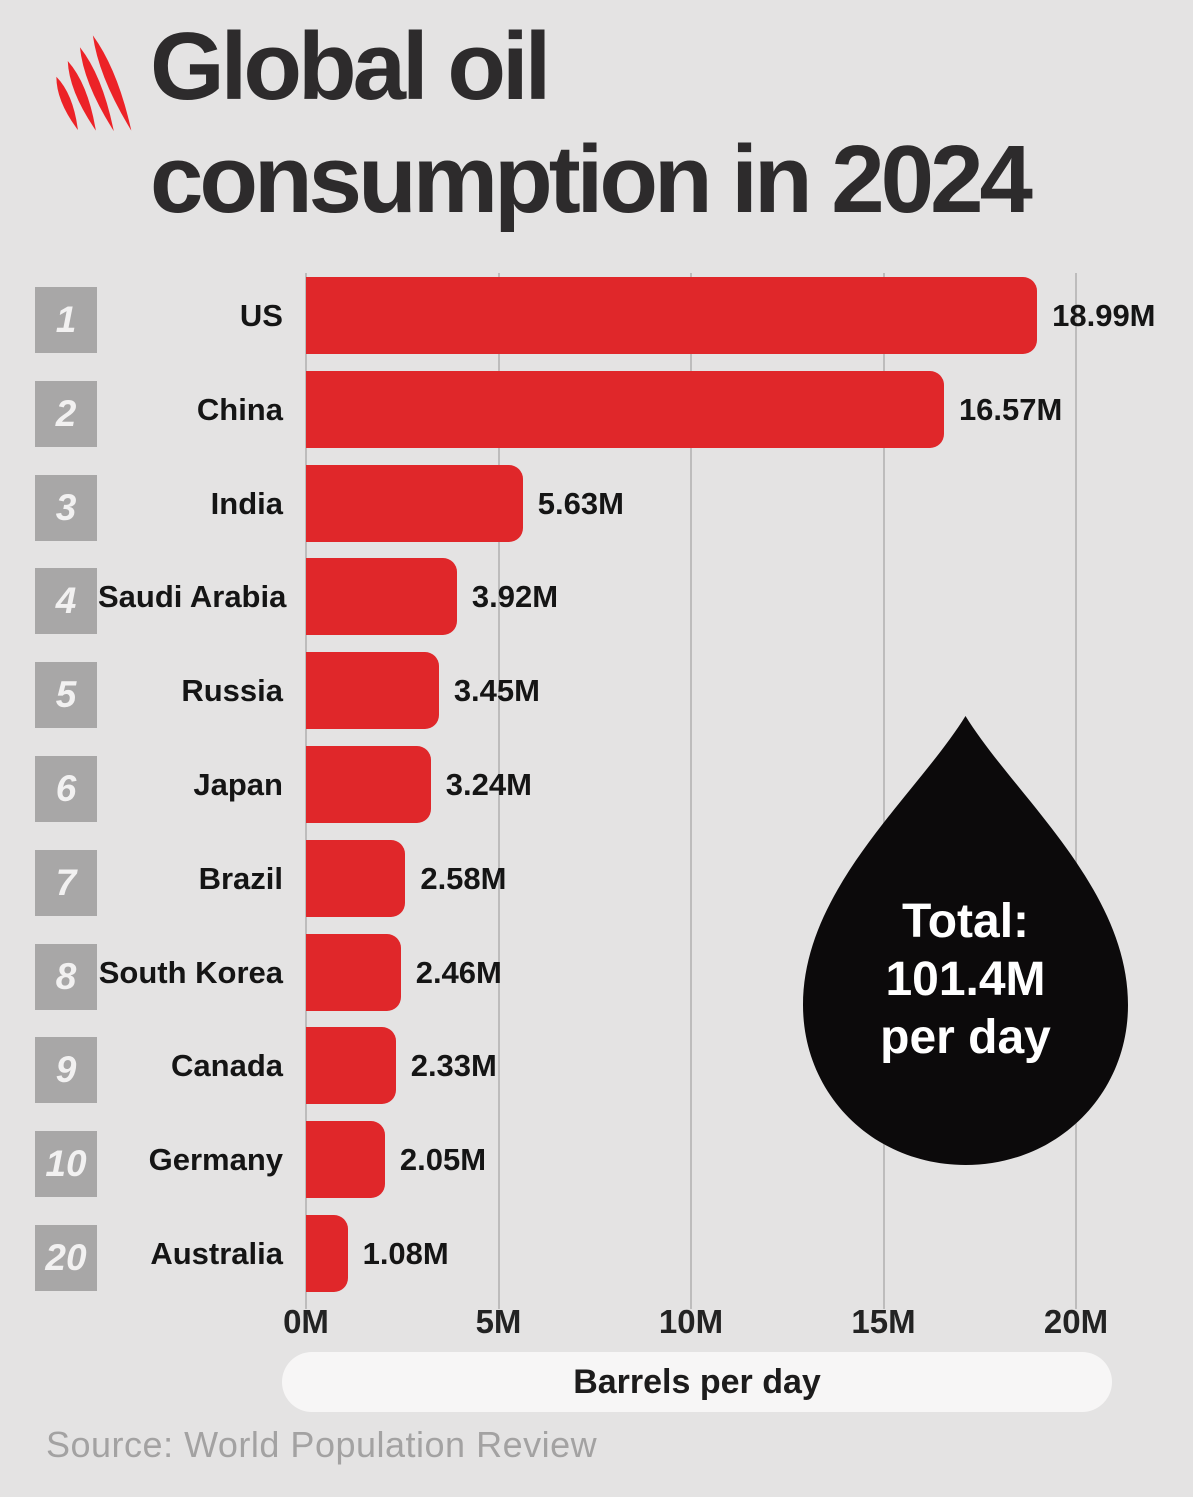 The image size is (1193, 1497). Describe the element at coordinates (488, 784) in the screenshot. I see `value-label: 3.24M` at that location.